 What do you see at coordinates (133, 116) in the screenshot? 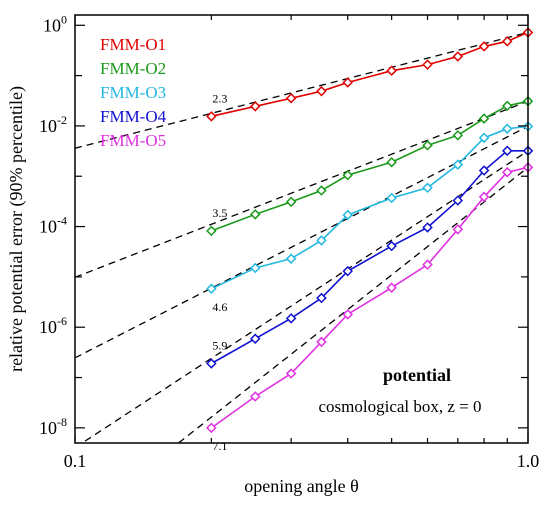
I see `legend-entry: FMM-O4` at bounding box center [133, 116].